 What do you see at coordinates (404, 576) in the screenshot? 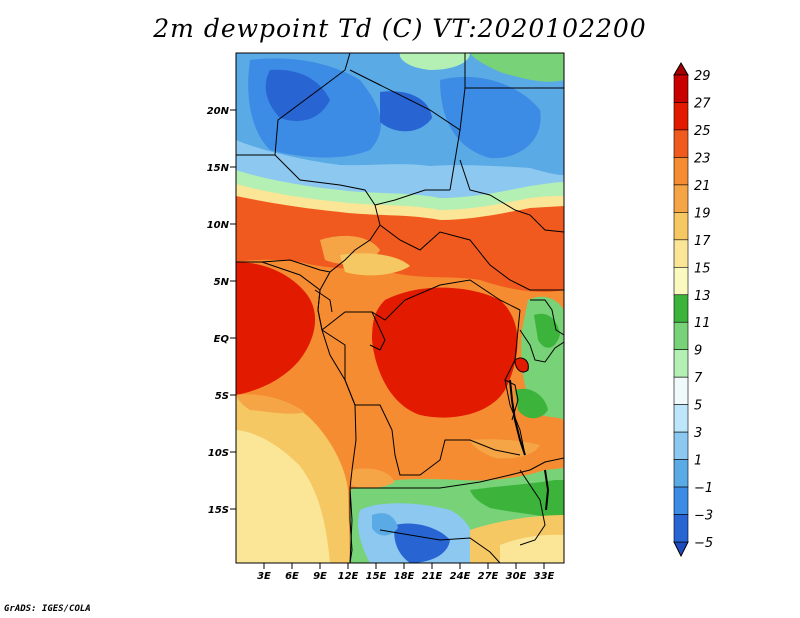
I see `lon-label-18e: 18E` at bounding box center [404, 576].